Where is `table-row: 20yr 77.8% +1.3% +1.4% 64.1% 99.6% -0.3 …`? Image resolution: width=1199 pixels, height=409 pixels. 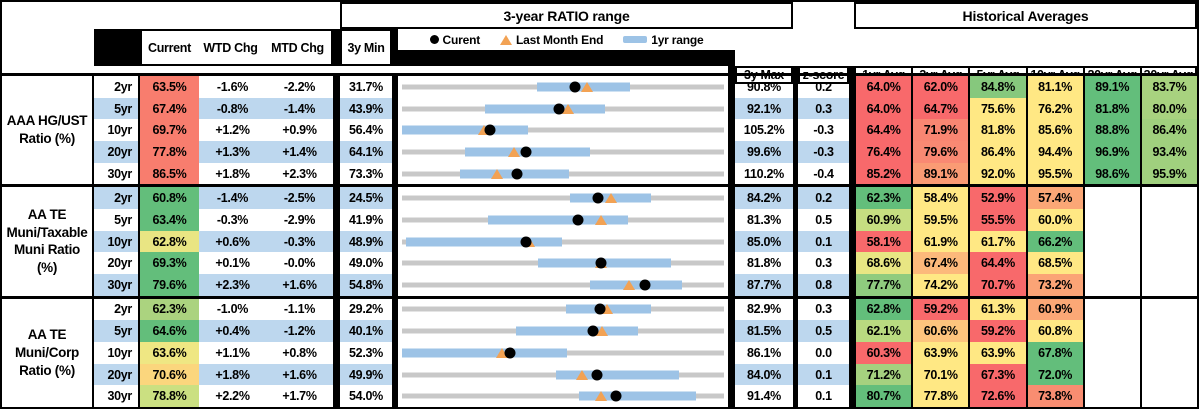 table-row: 20yr 77.8% +1.3% +1.4% 64.1% 99.6% -0.3 … is located at coordinates (599, 152).